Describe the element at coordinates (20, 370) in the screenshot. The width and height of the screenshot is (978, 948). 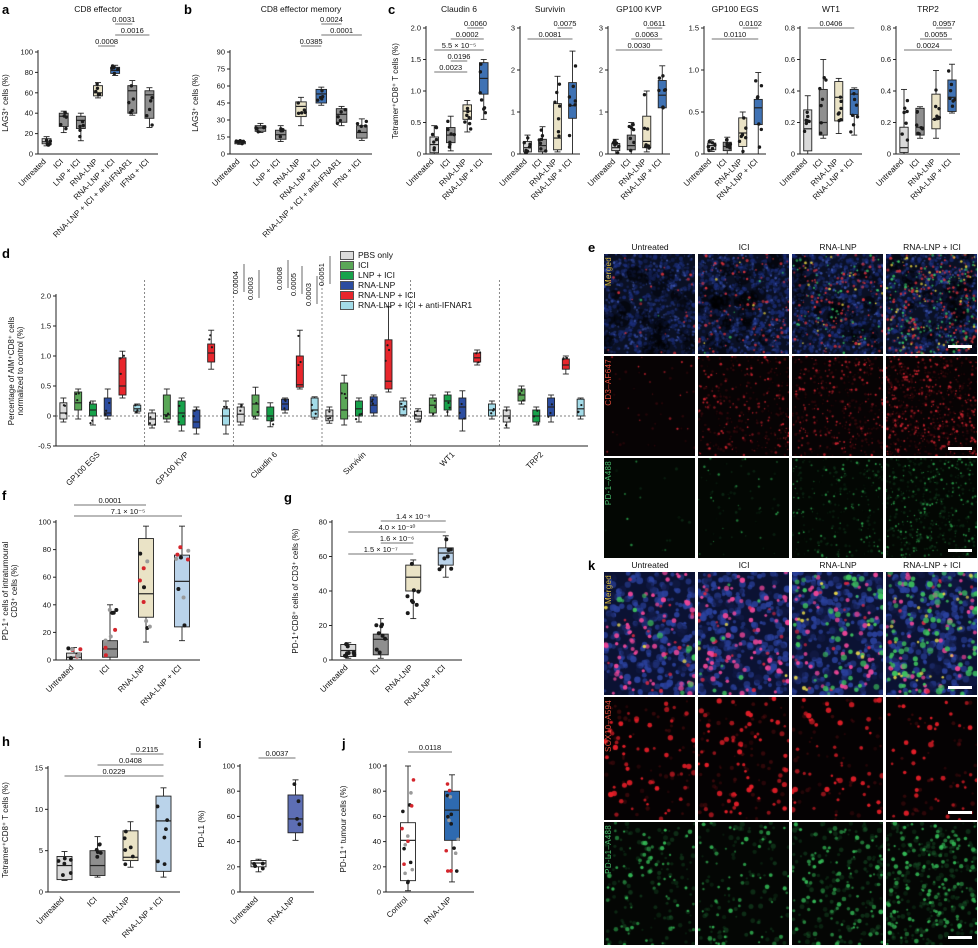
I see `svg-text: normalized to control (%)` at that location.